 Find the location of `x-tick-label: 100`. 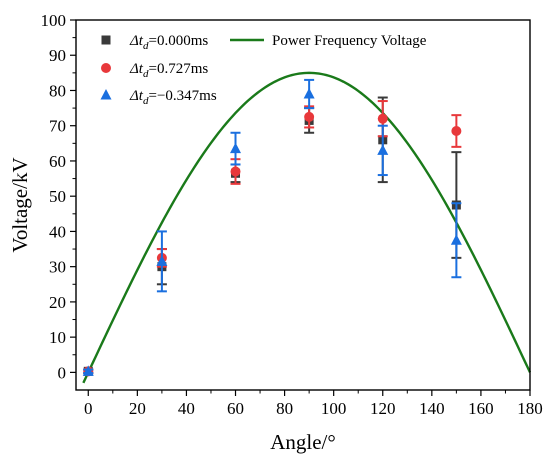

x-tick-label: 100 is located at coordinates (334, 408).